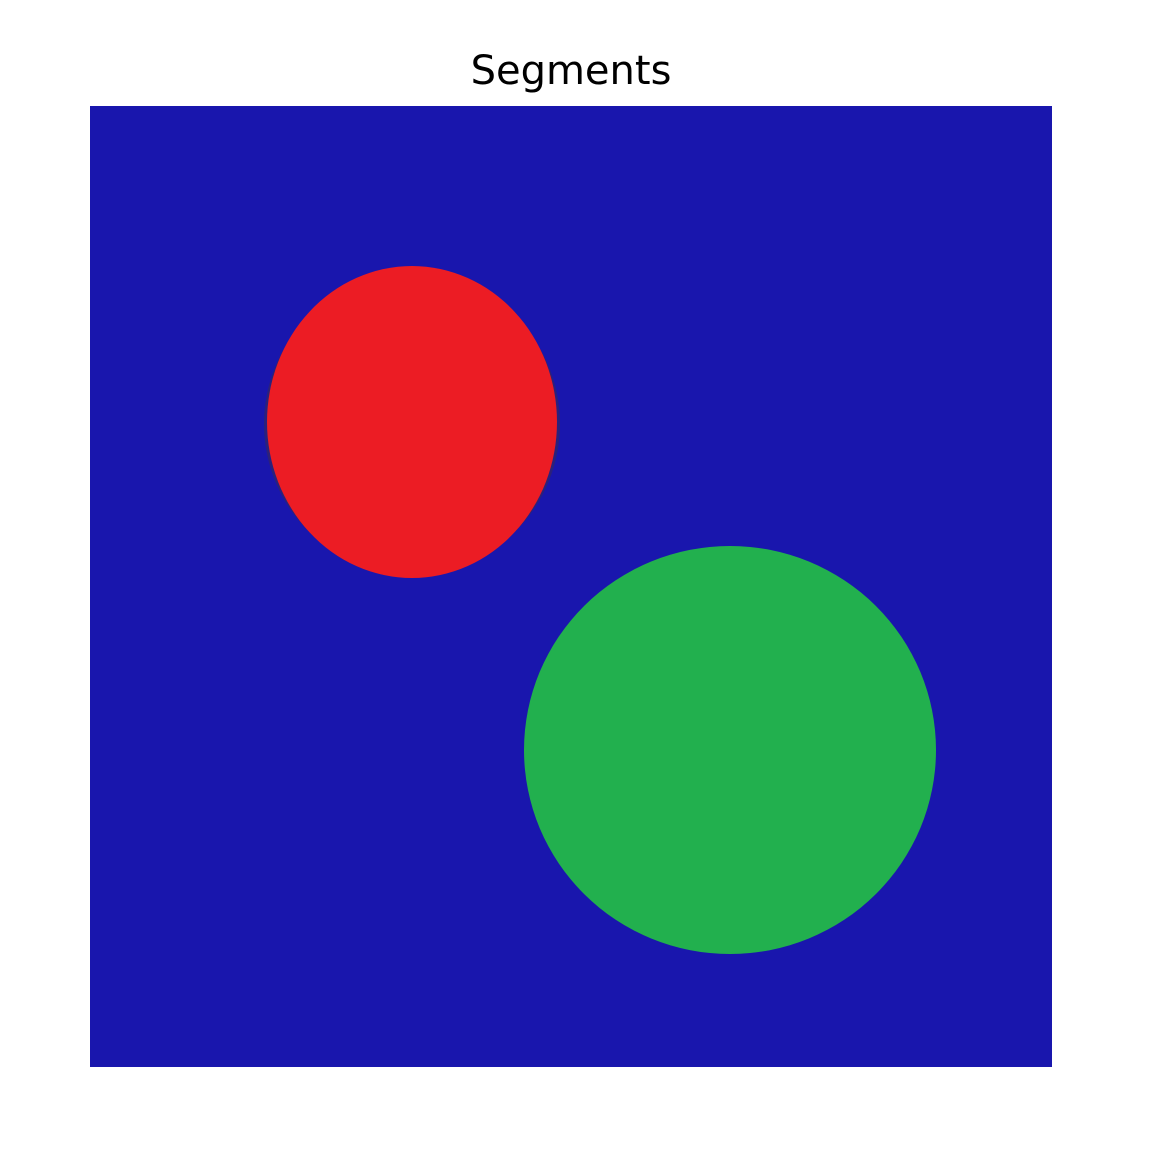 Image resolution: width=1152 pixels, height=1157 pixels. I want to click on figure-title: Segments, so click(571, 71).